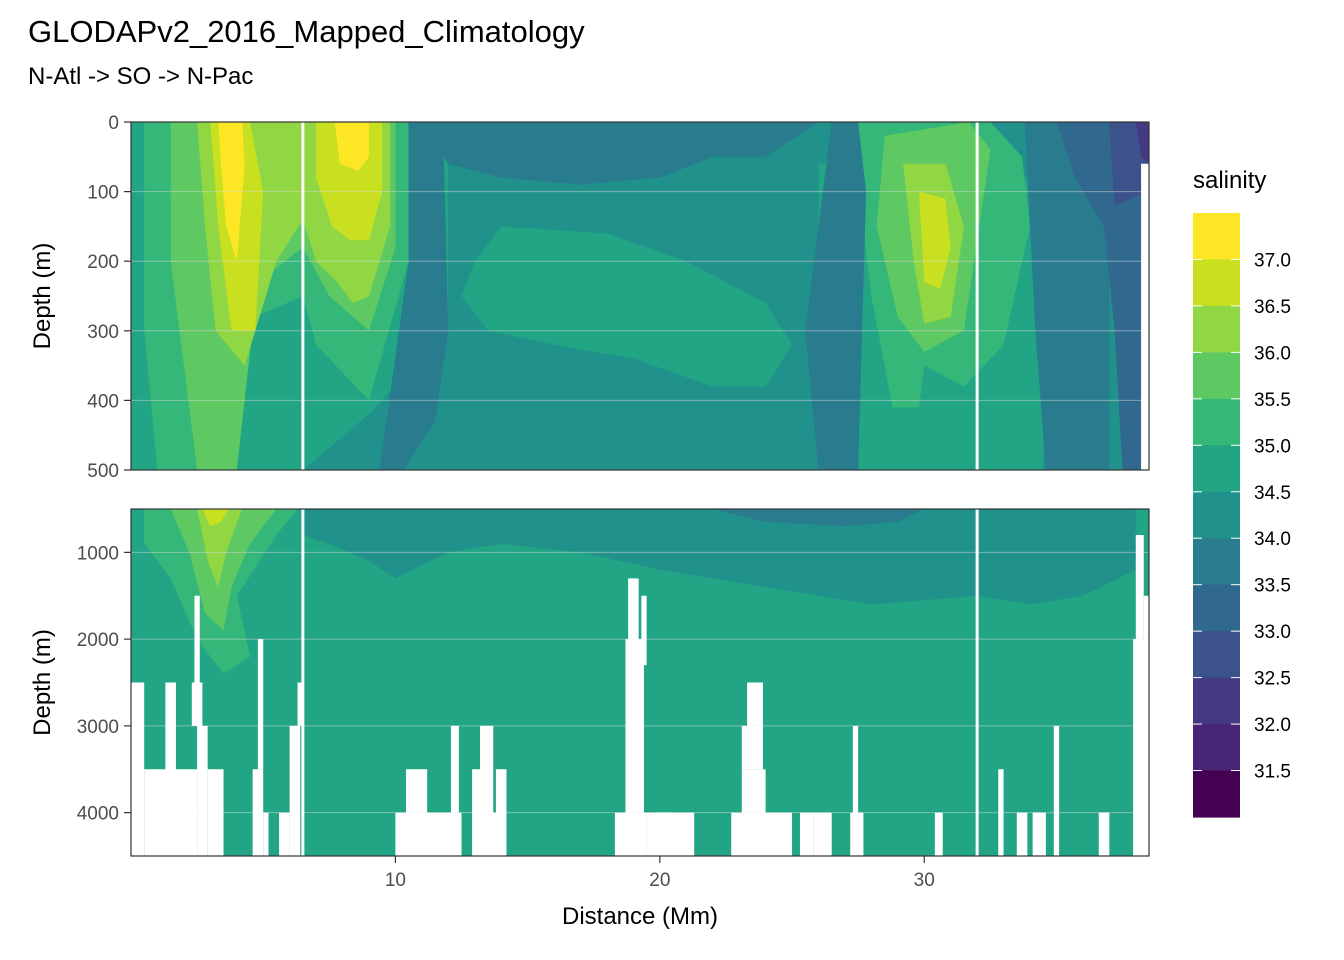 The width and height of the screenshot is (1344, 960). Describe the element at coordinates (140, 76) in the screenshot. I see `chart-subtitle: N-Atl -> SO -> N-Pac` at that location.